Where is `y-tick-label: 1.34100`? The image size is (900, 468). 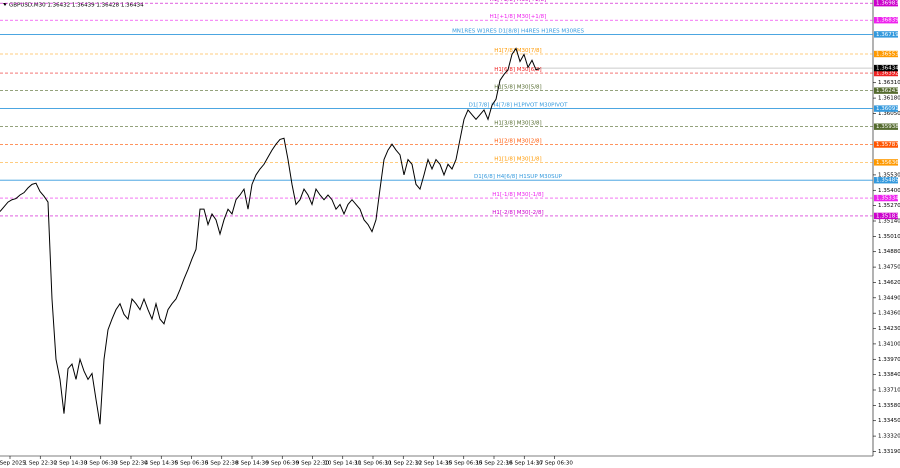 y-tick-label: 1.34100 is located at coordinates (889, 344).